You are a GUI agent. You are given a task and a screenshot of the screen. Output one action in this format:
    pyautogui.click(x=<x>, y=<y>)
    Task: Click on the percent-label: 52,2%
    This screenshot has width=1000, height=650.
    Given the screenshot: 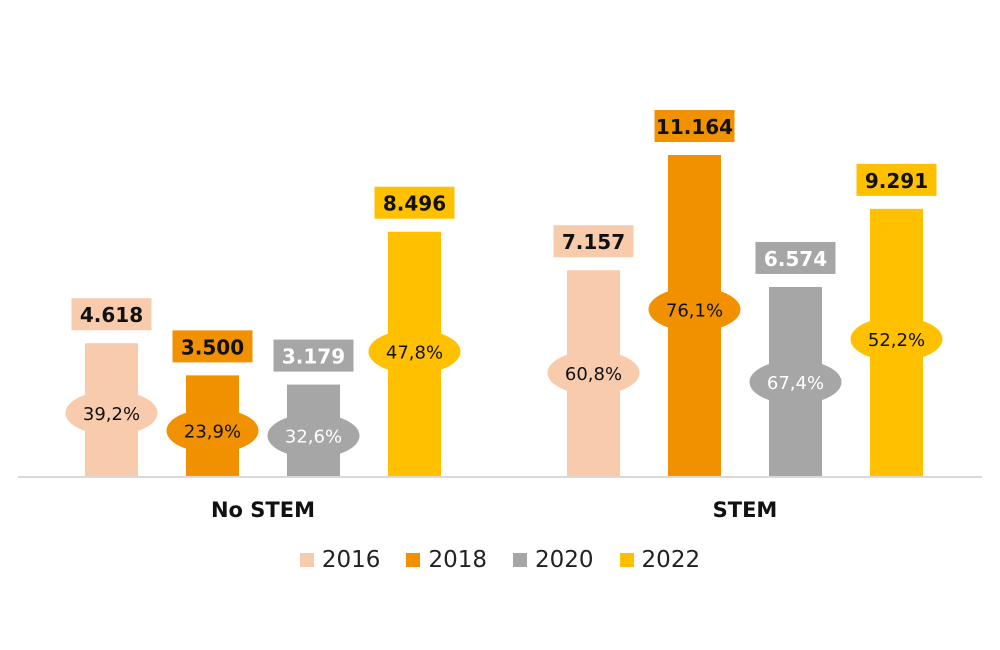 What is the action you would take?
    pyautogui.click(x=896, y=340)
    